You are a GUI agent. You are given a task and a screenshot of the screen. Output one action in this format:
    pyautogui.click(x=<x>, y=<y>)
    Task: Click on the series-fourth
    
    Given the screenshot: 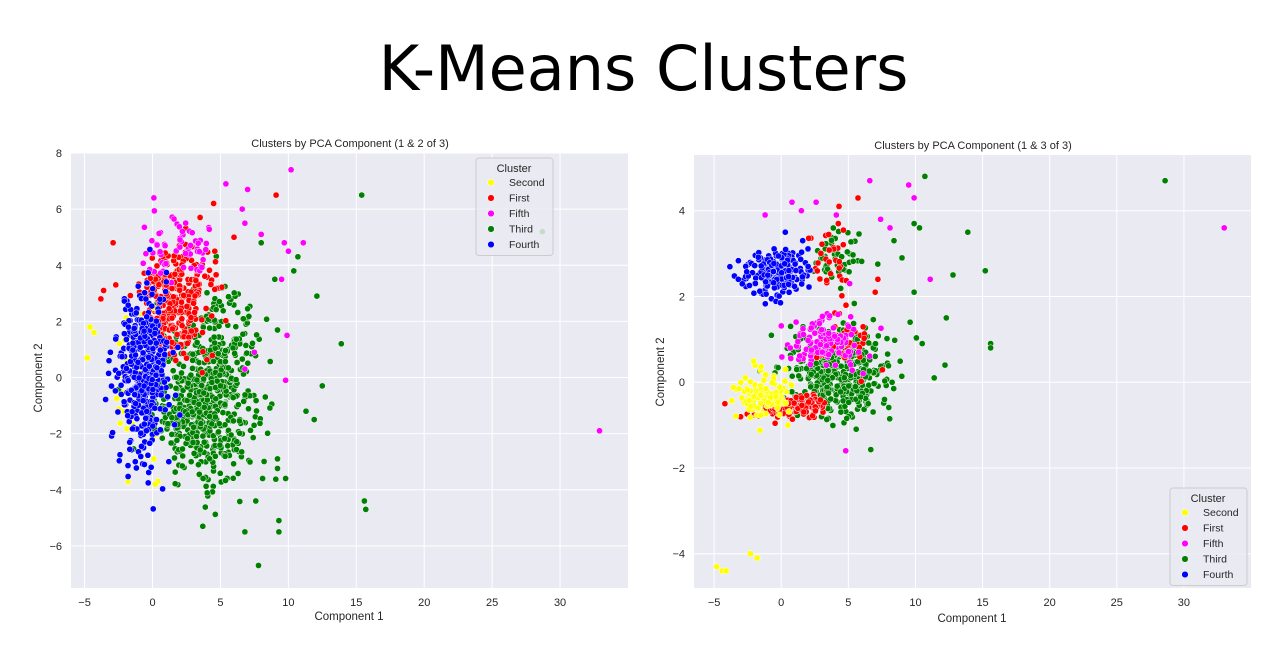 What is the action you would take?
    pyautogui.click(x=143, y=379)
    